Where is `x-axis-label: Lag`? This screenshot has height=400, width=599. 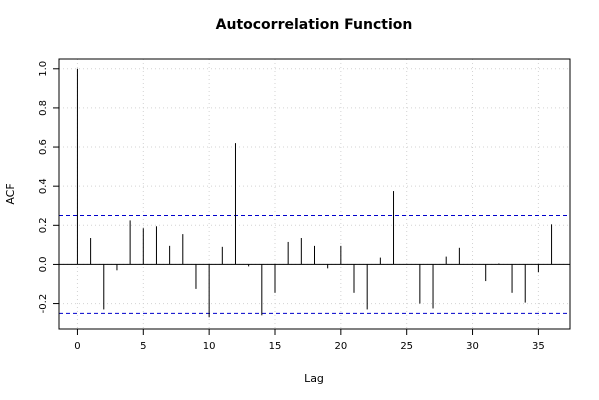 x-axis-label: Lag is located at coordinates (314, 378).